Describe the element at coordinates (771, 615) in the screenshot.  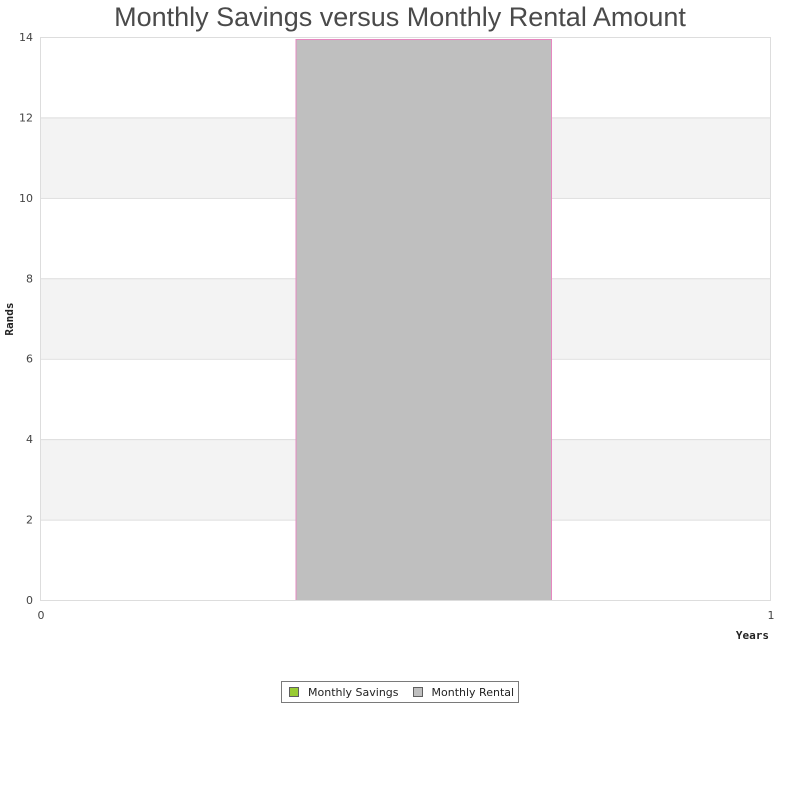
I see `x-tick-label: 1` at that location.